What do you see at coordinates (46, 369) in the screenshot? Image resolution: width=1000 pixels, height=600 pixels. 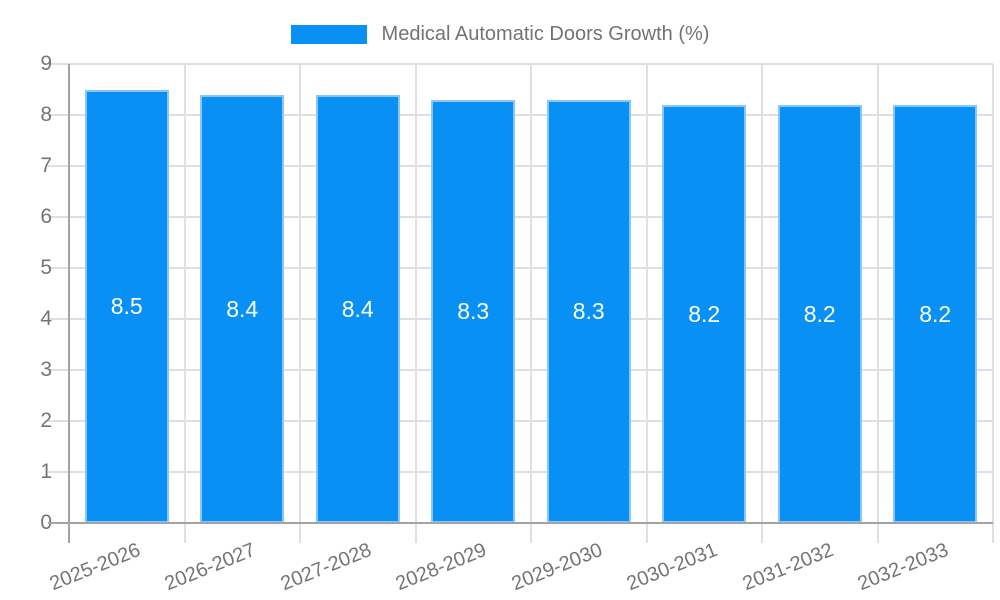 I see `y-axis-tick-label: 3` at bounding box center [46, 369].